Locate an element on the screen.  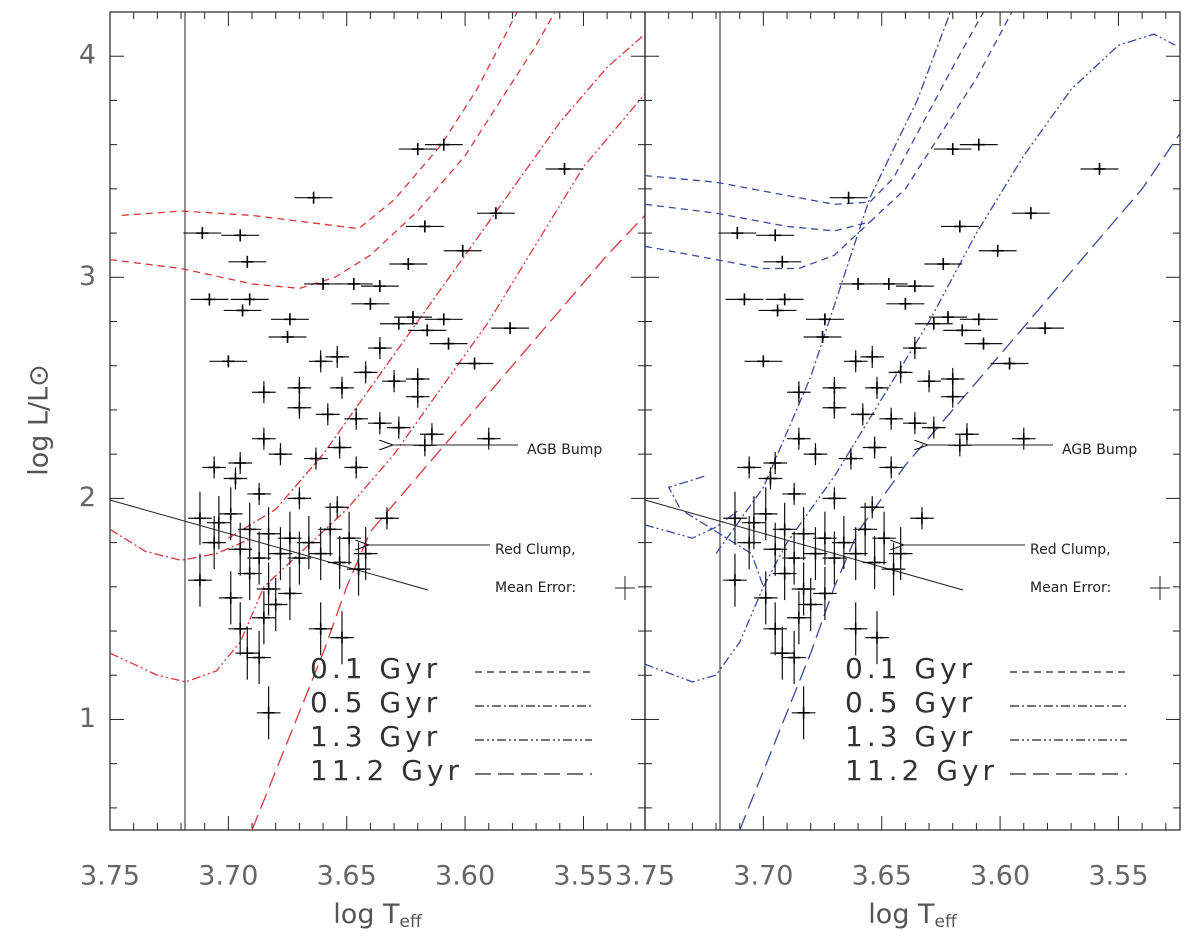
x-axis-label-sub: eff is located at coordinates (411, 922).